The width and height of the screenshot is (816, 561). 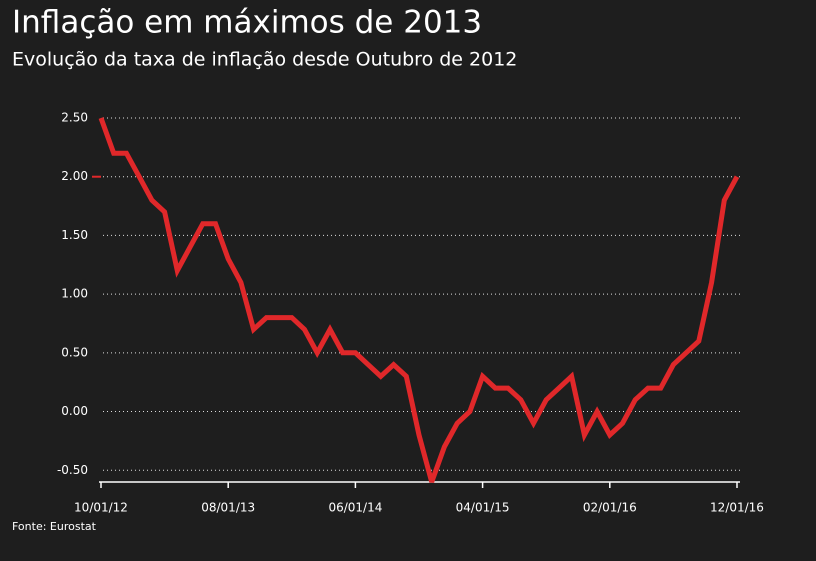 What do you see at coordinates (247, 23) in the screenshot?
I see `chart-title: Inflação em máximos de 2013` at bounding box center [247, 23].